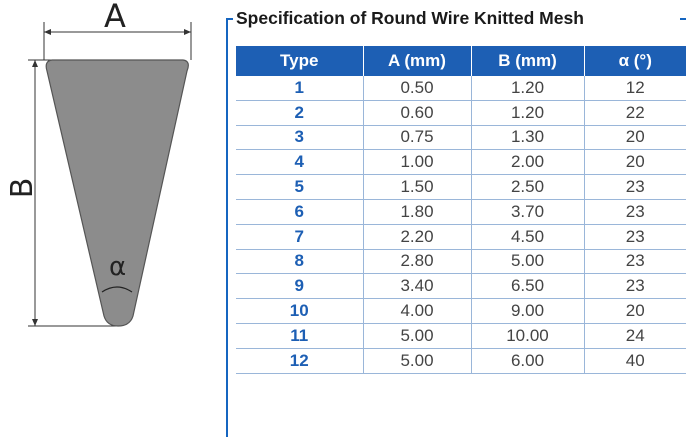 This screenshot has height=437, width=689. I want to click on cell-a-mm: 2.20, so click(417, 237).